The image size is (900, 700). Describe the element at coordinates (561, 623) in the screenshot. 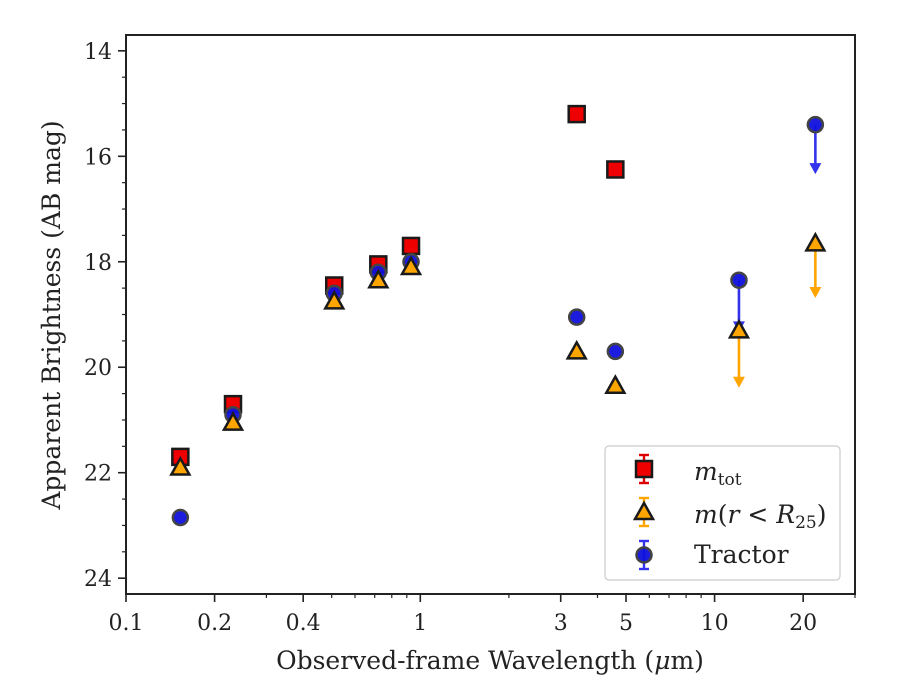

I see `x-tick-label: 3` at that location.